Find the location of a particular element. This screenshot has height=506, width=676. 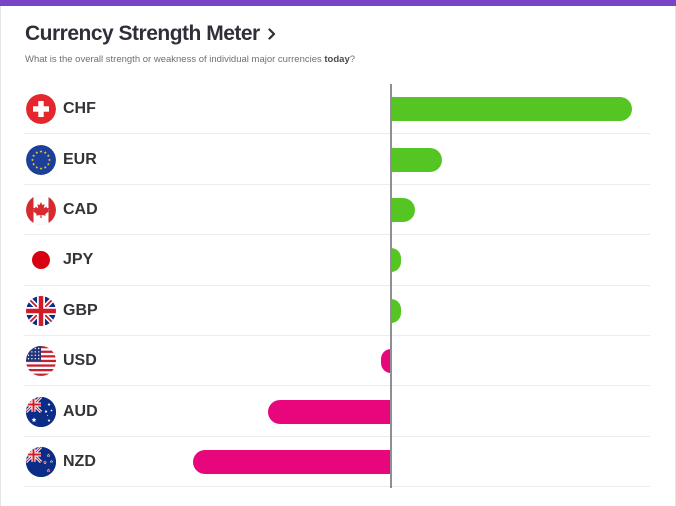

strength-bar-aud is located at coordinates (329, 411).